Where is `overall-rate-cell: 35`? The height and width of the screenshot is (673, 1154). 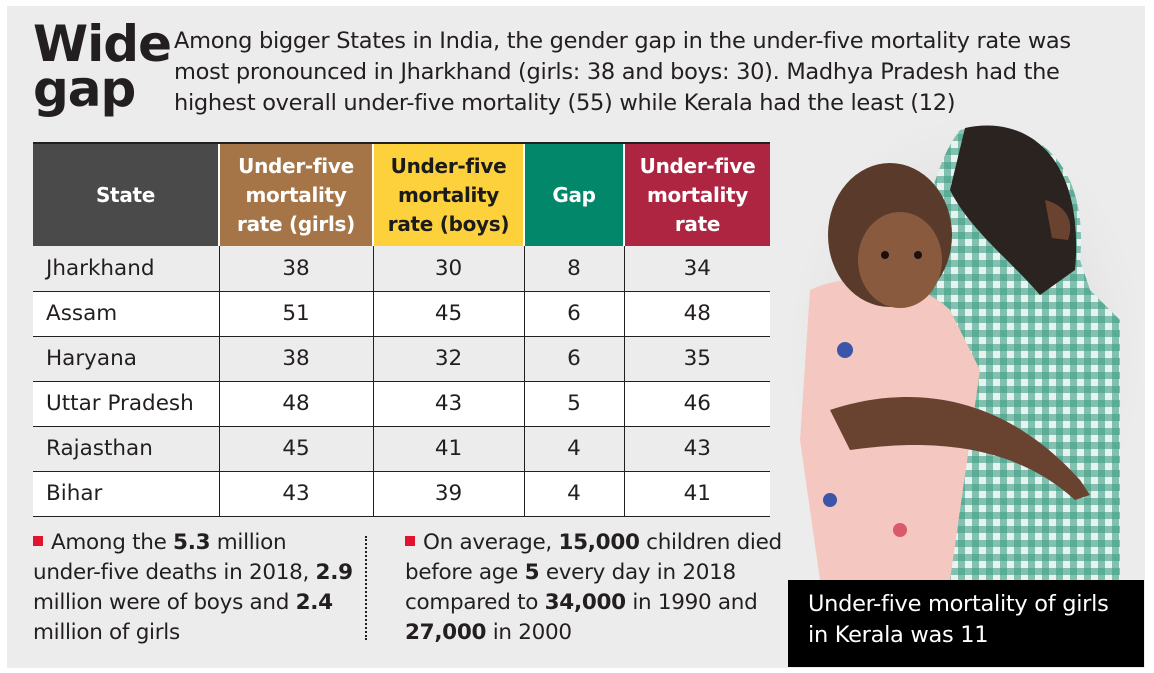 overall-rate-cell: 35 is located at coordinates (696, 359).